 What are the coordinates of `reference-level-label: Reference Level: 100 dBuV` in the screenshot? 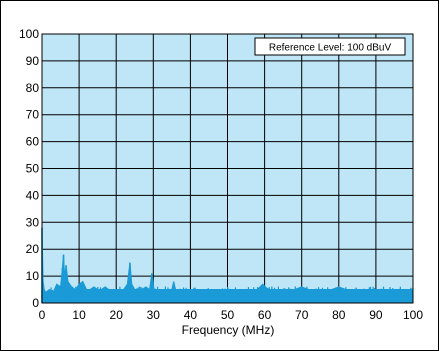 It's located at (330, 48).